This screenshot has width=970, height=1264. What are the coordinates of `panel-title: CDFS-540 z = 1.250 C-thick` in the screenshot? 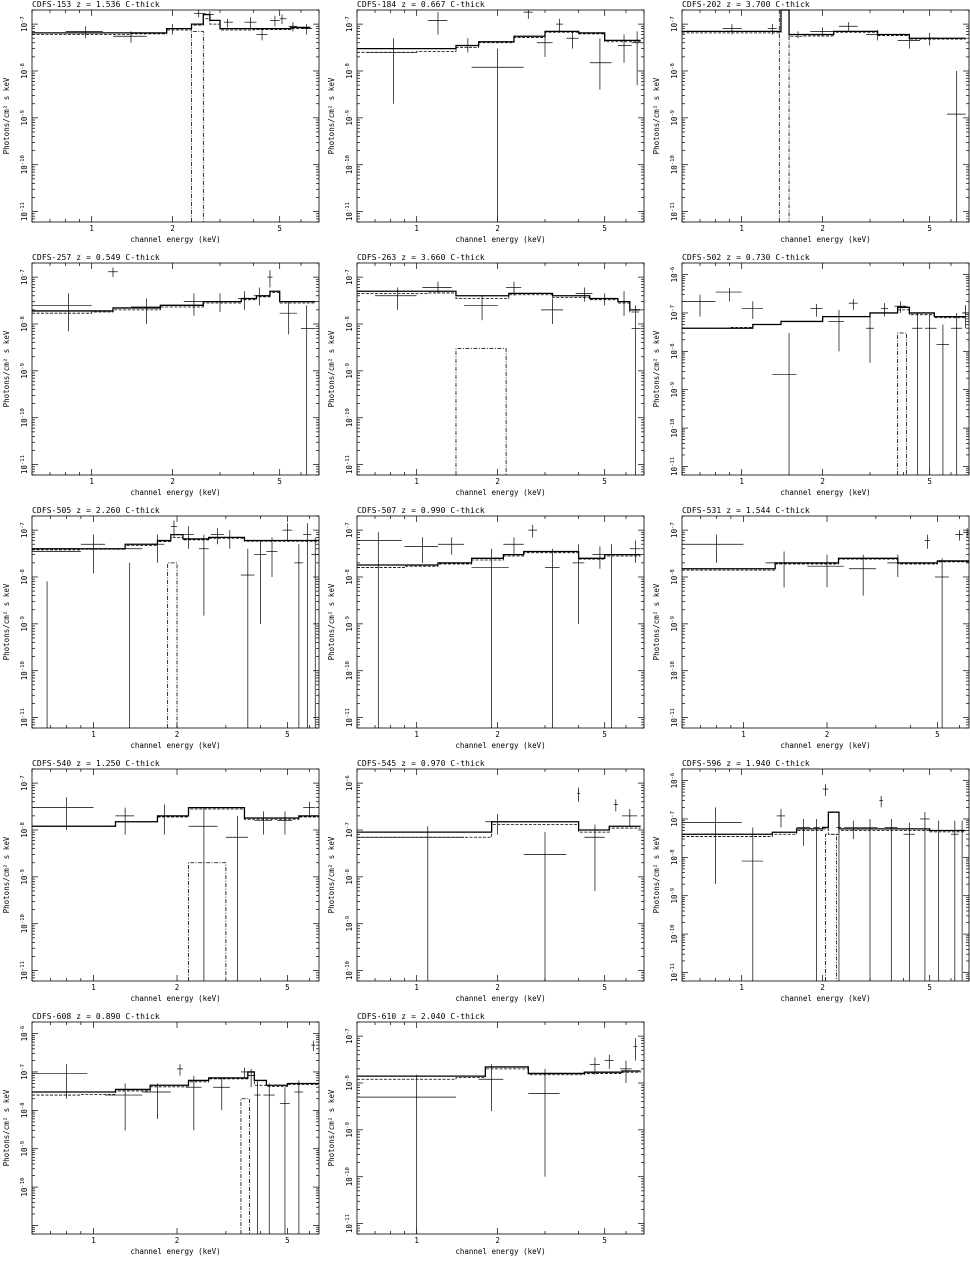 It's located at (96, 763).